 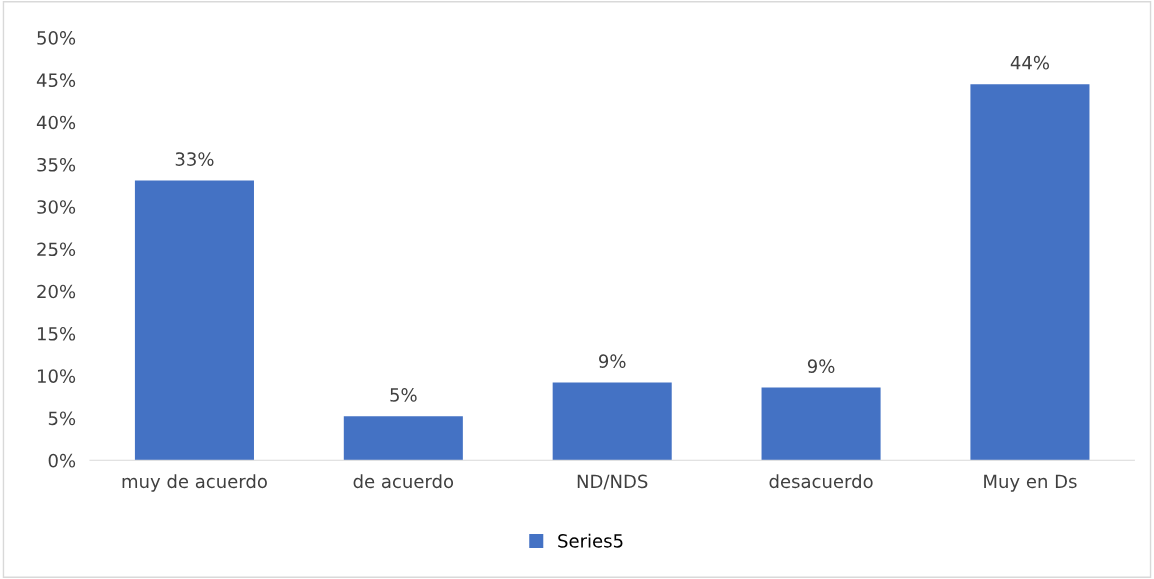 I want to click on y-tick-label: 15%, so click(x=56, y=333).